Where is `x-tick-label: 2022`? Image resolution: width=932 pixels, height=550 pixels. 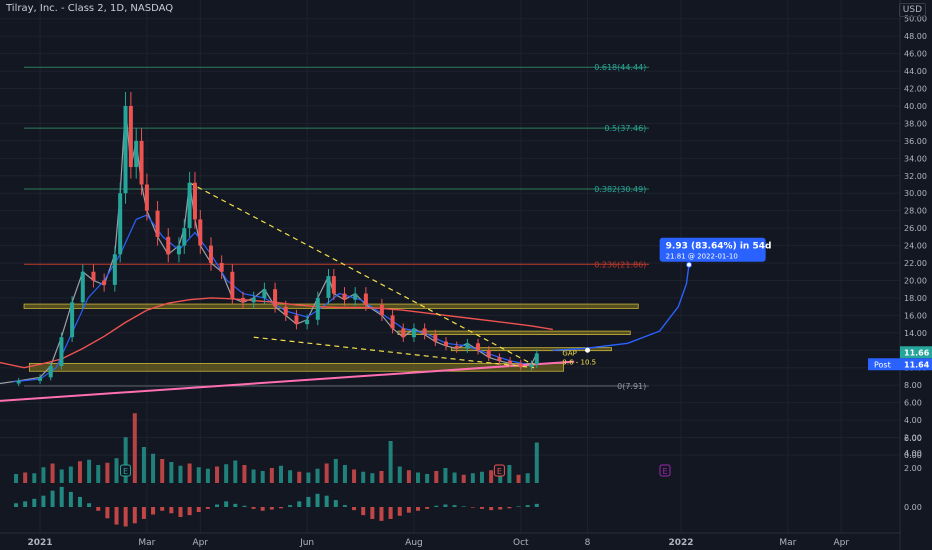
x-tick-label: 2022 is located at coordinates (680, 543).